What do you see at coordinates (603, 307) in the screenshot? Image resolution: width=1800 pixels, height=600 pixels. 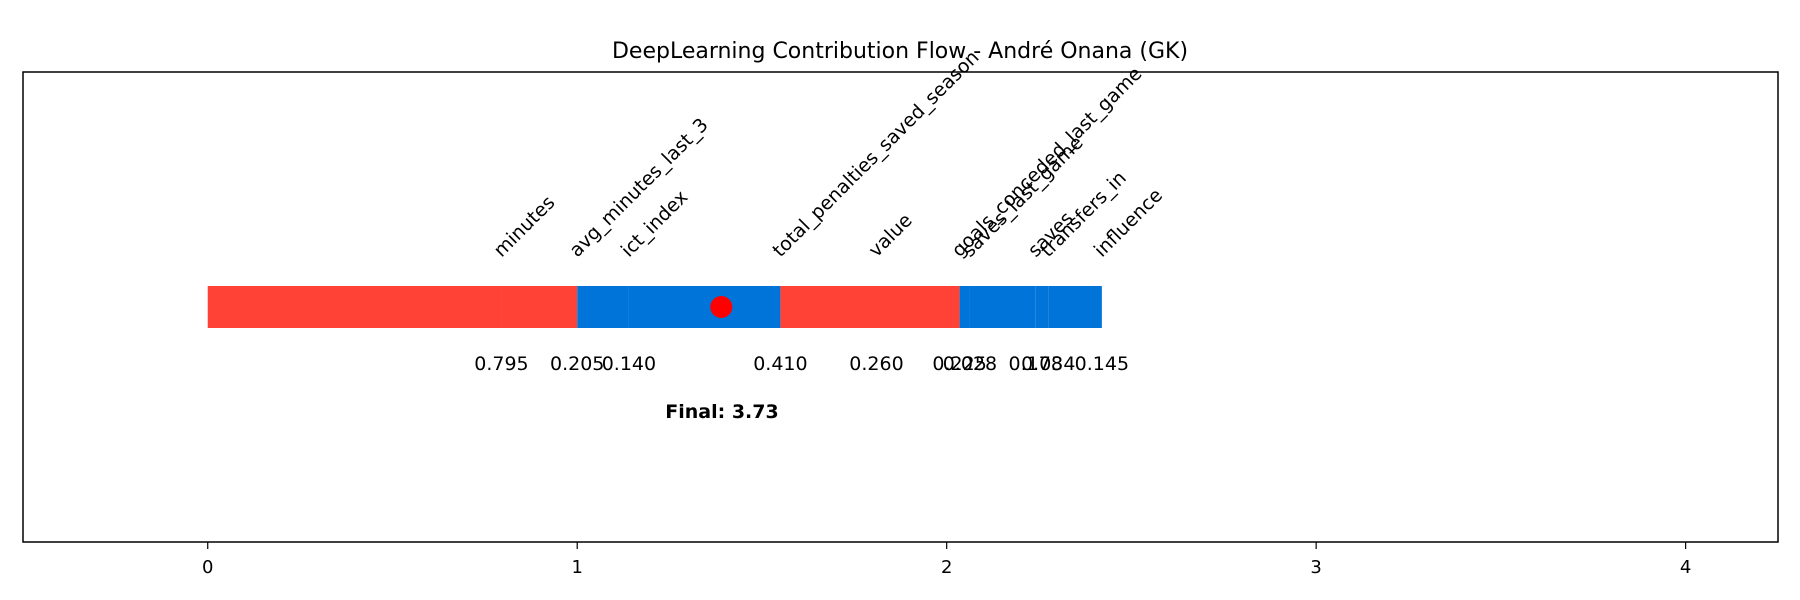 I see `bar-segment-ict-index` at bounding box center [603, 307].